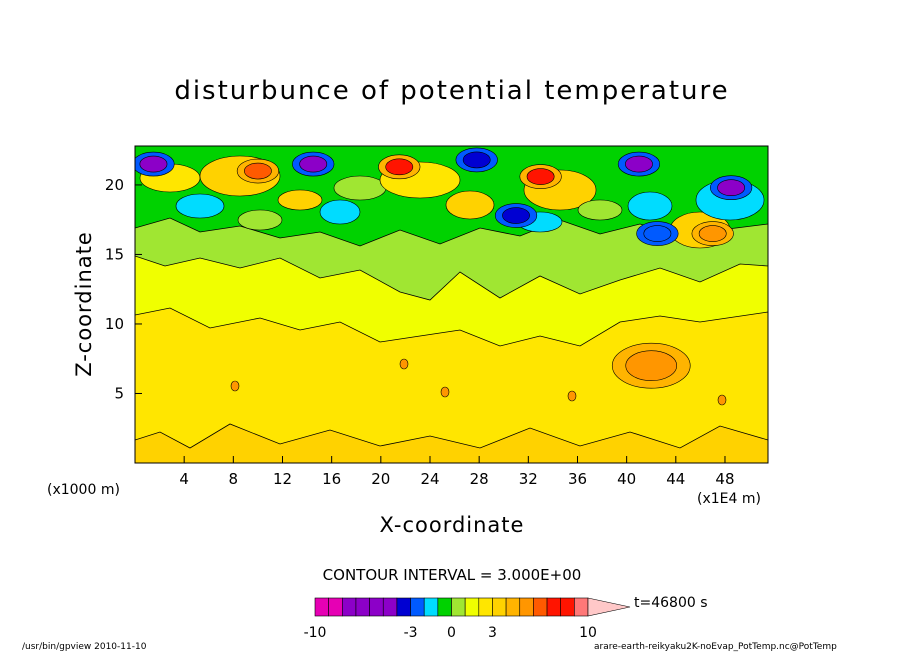  Describe the element at coordinates (452, 575) in the screenshot. I see `contour-interval-label: CONTOUR INTERVAL = 3.000E+00` at that location.